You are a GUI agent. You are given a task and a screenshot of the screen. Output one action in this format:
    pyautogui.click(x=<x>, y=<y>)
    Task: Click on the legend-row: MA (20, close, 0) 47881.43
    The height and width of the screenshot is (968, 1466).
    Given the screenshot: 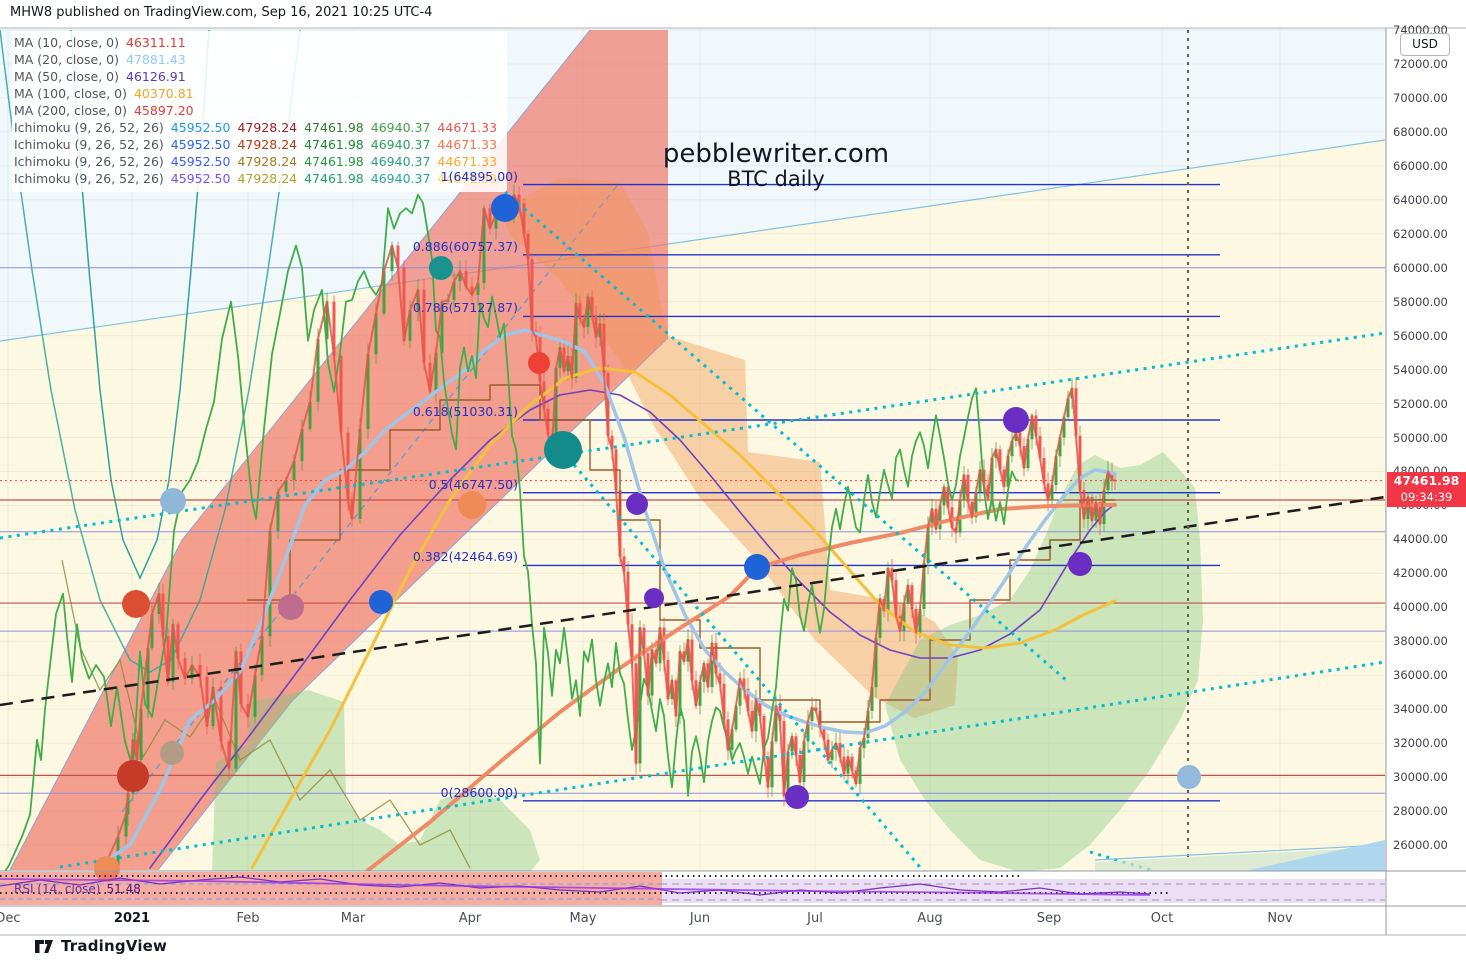 What is the action you would take?
    pyautogui.click(x=255, y=59)
    